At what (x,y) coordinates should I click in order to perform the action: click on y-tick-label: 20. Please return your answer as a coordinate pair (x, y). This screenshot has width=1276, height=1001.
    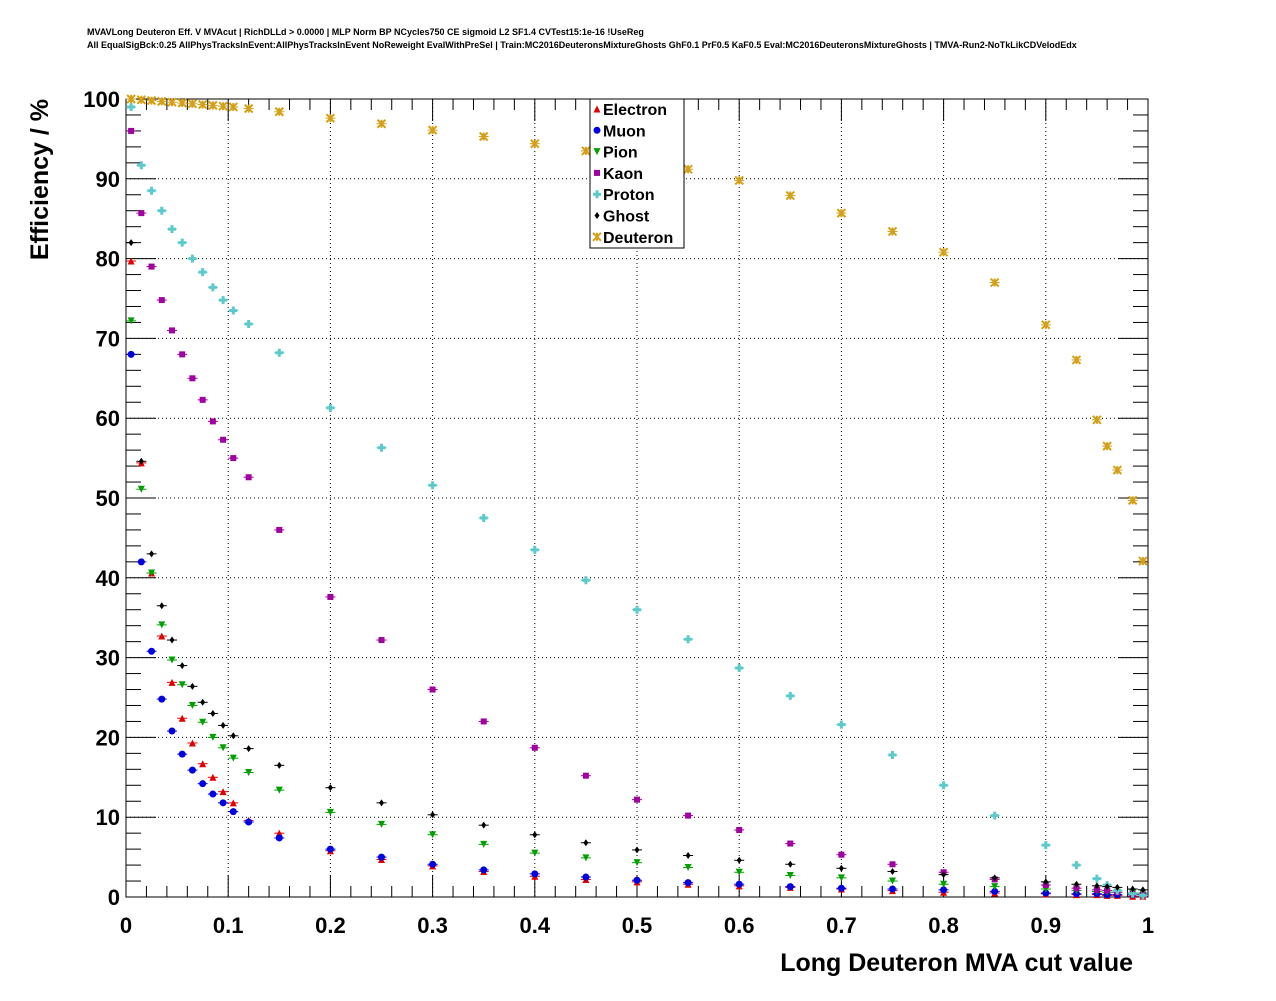
    Looking at the image, I should click on (108, 737).